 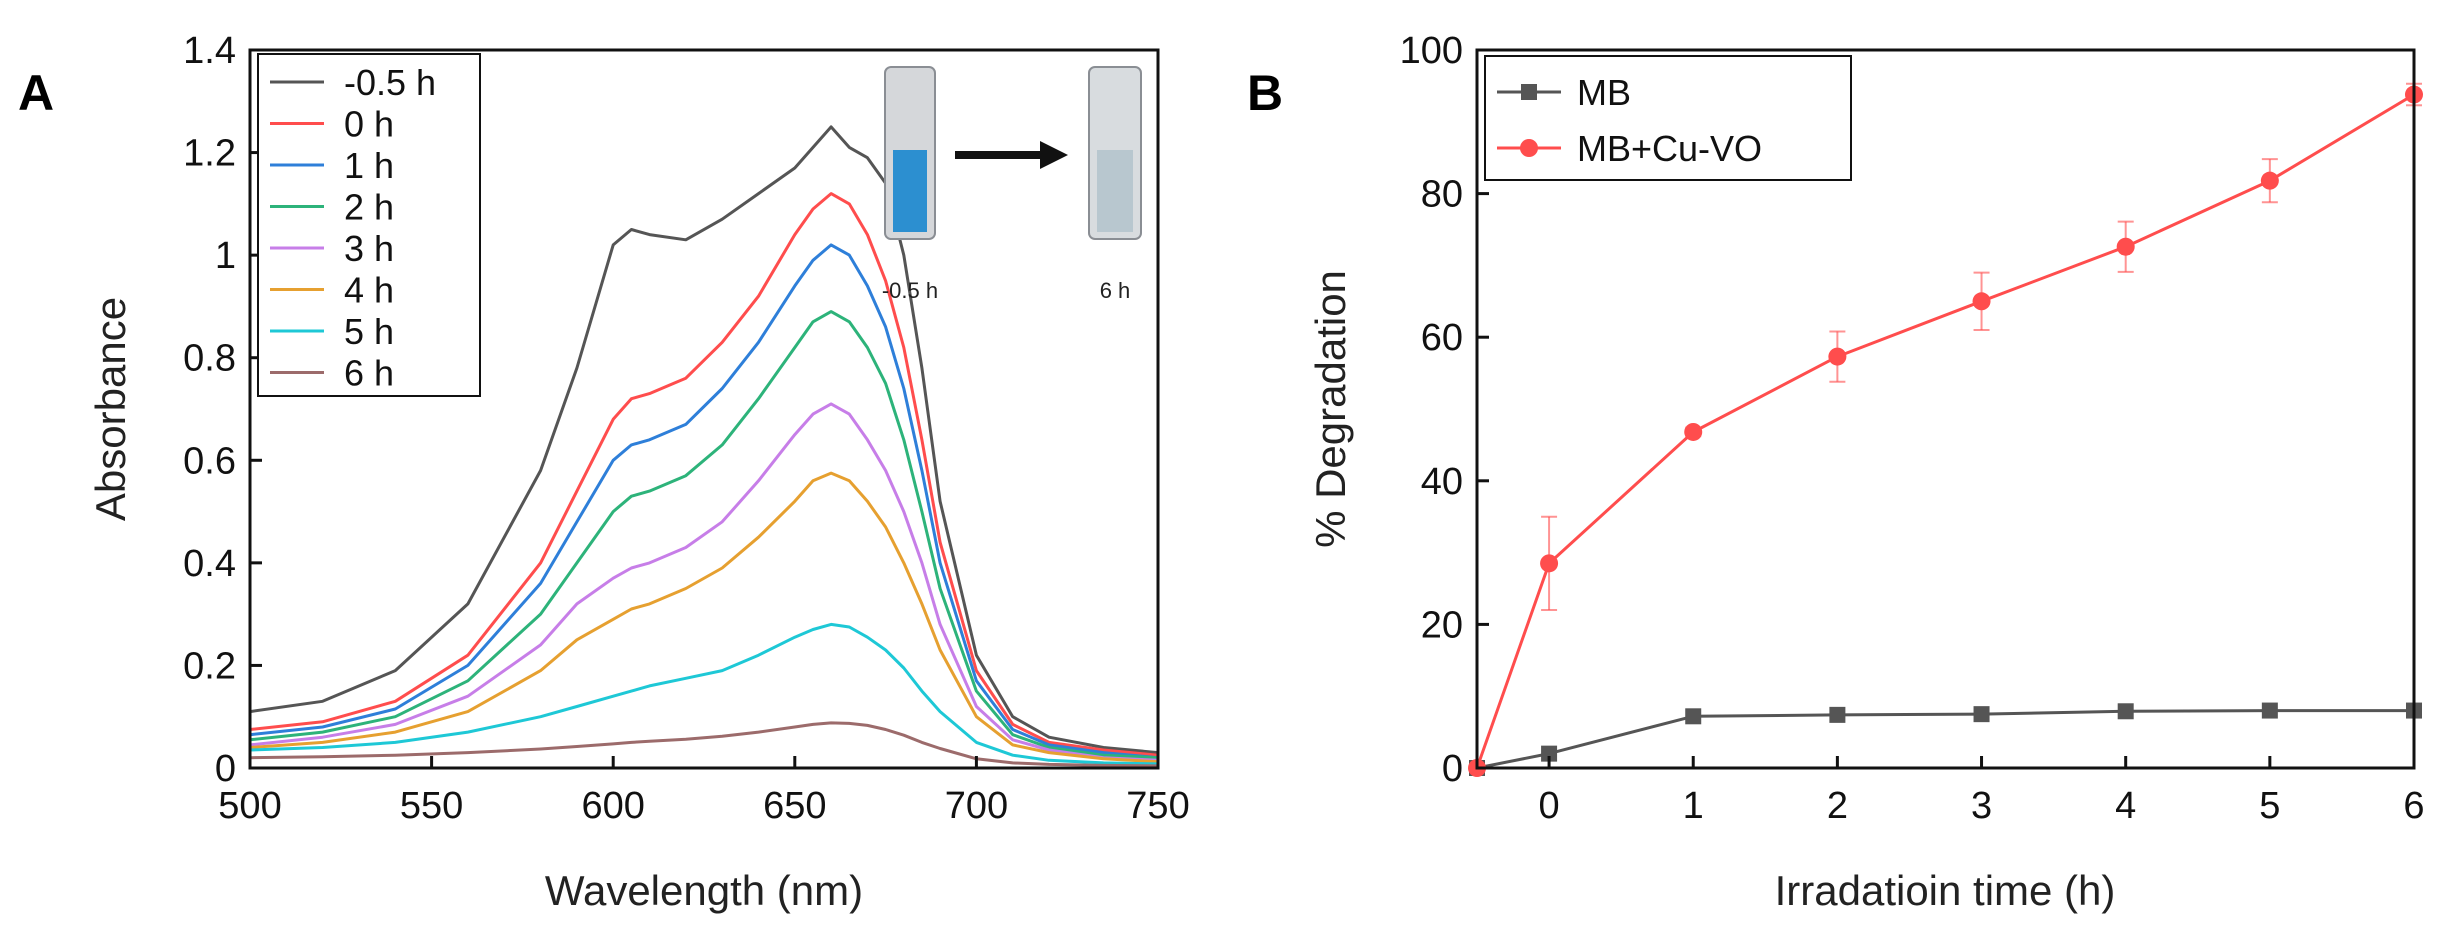 I want to click on arrow-icon, so click(x=1011, y=155).